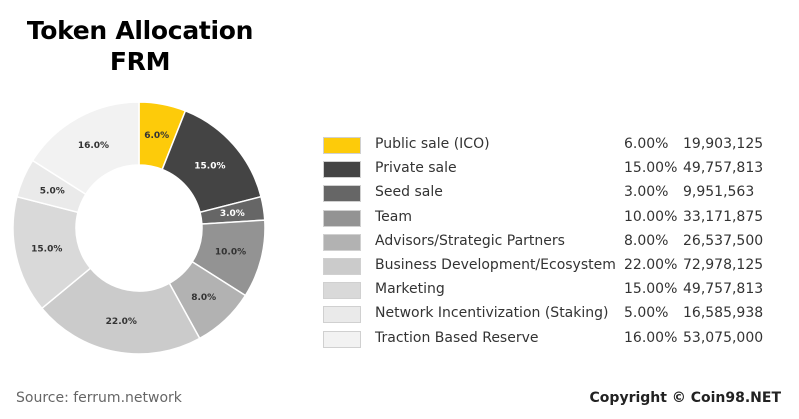  I want to click on legend-percent: 16.00%, so click(651, 337).